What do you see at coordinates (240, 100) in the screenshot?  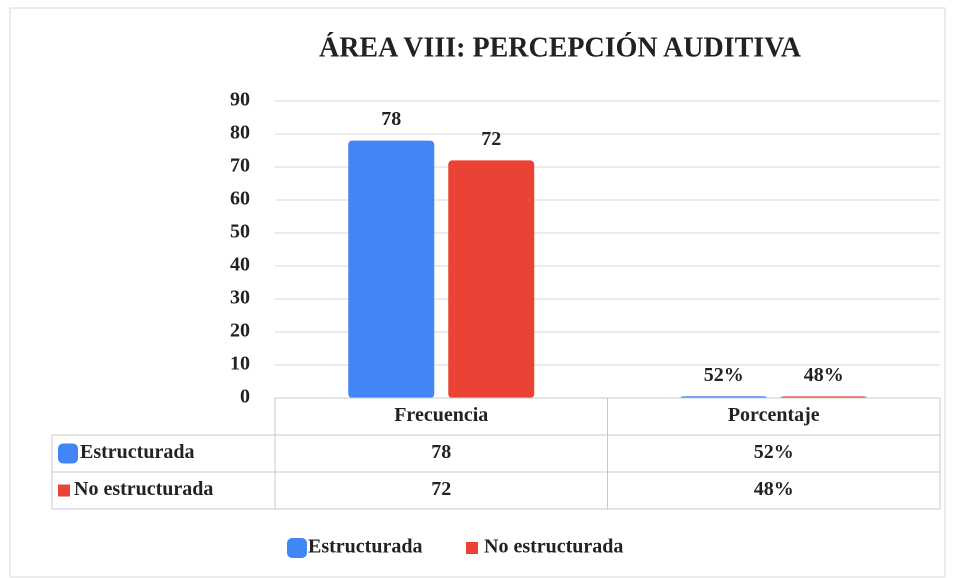 I see `y-tick-label: 90` at bounding box center [240, 100].